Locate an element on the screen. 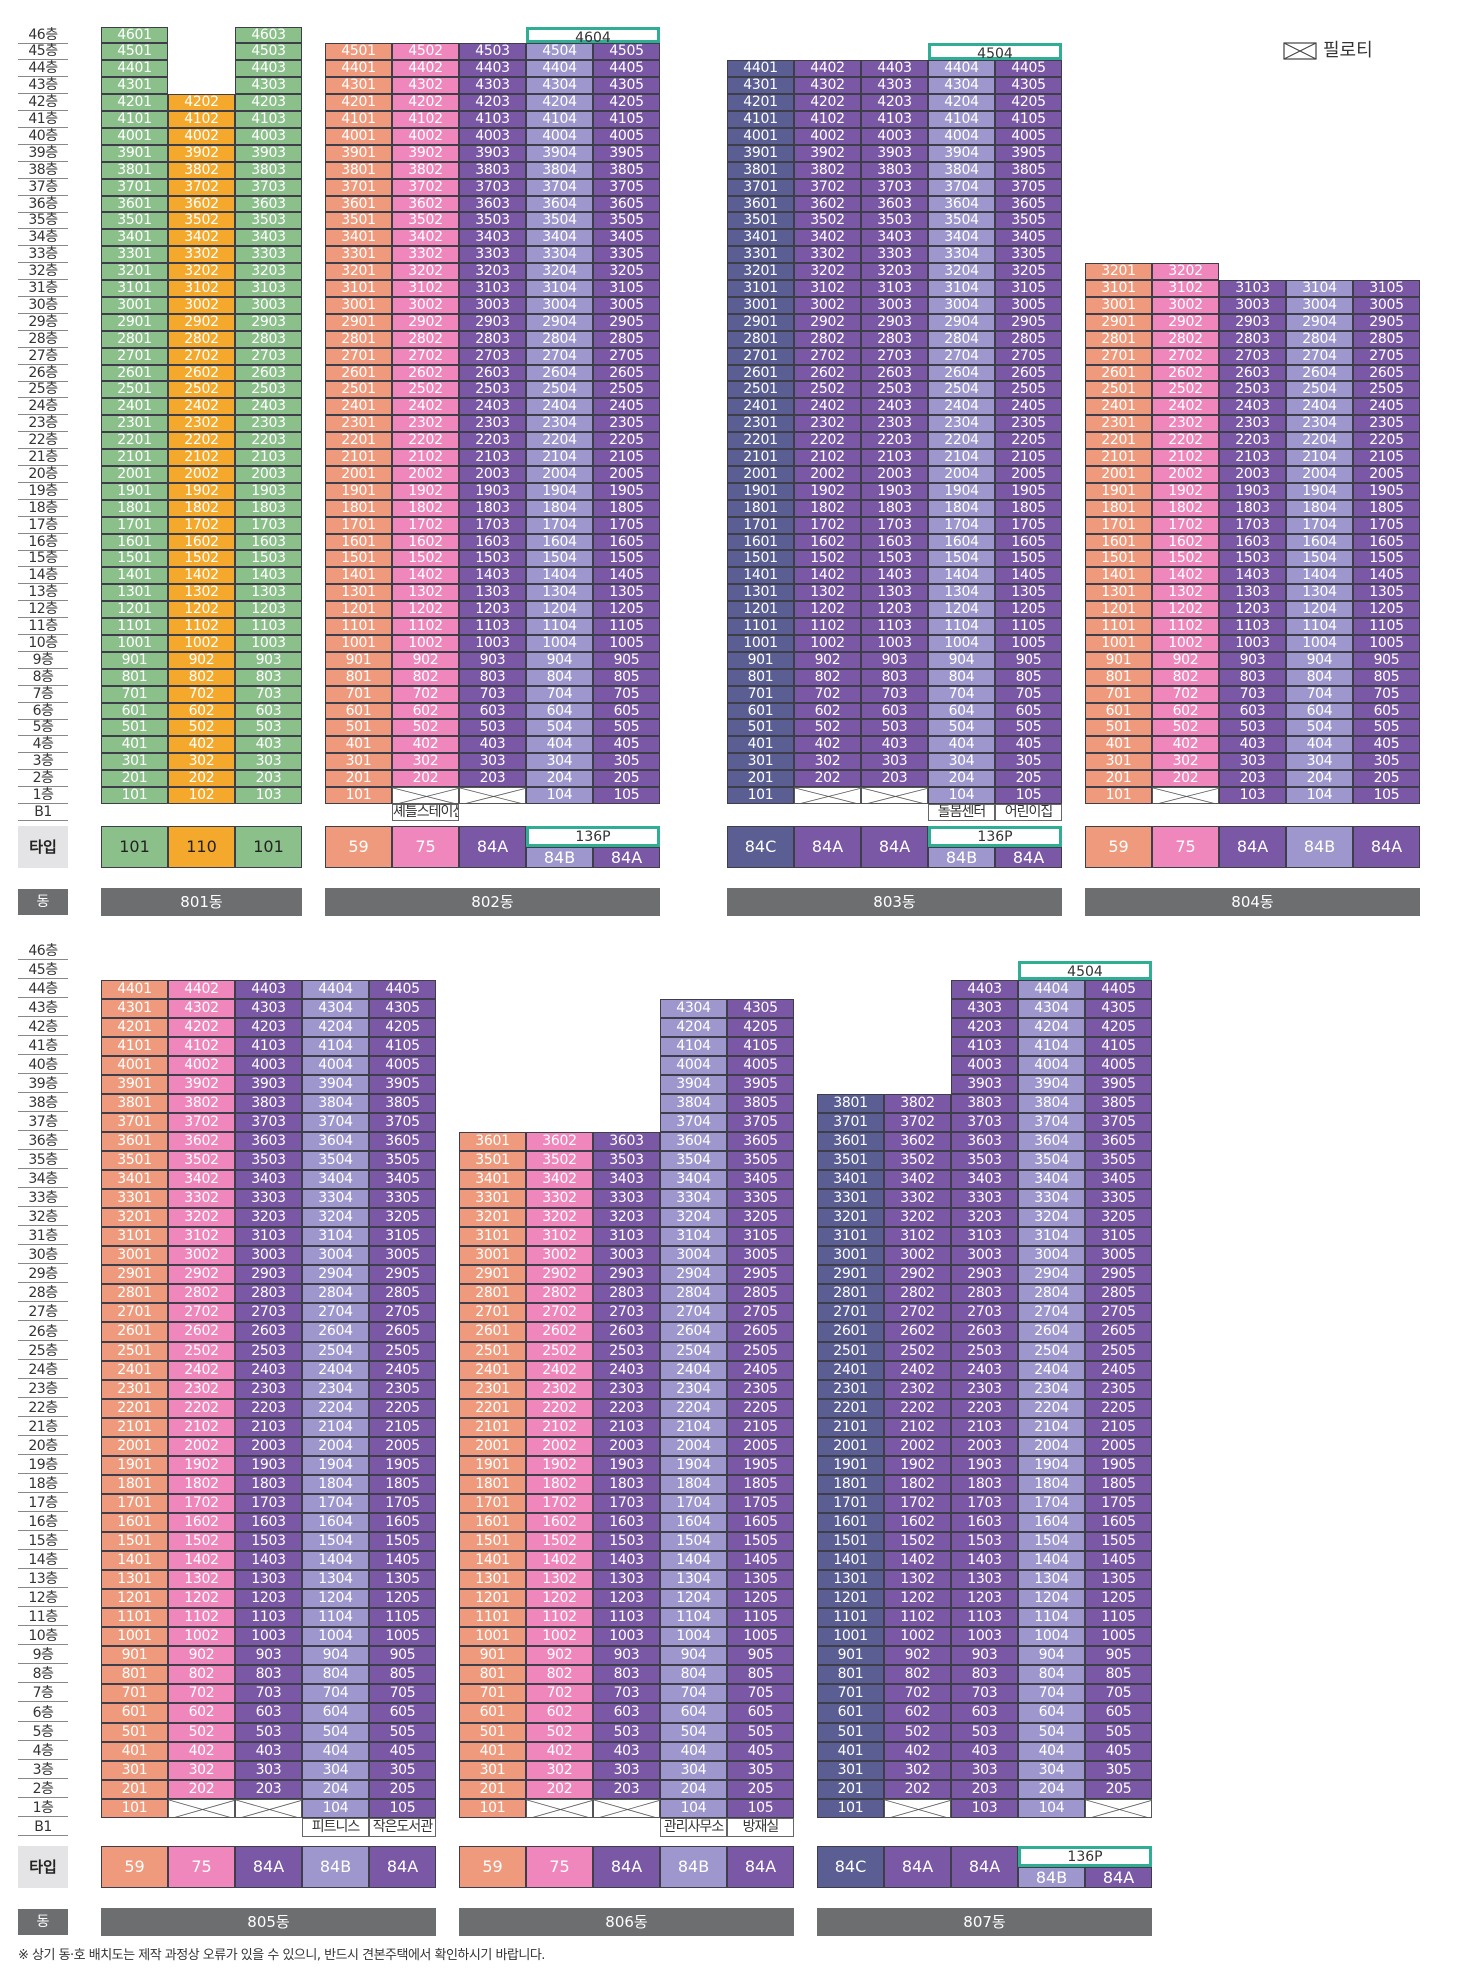 This screenshot has height=1979, width=1459. unit-cell: 1005 is located at coordinates (760, 1637).